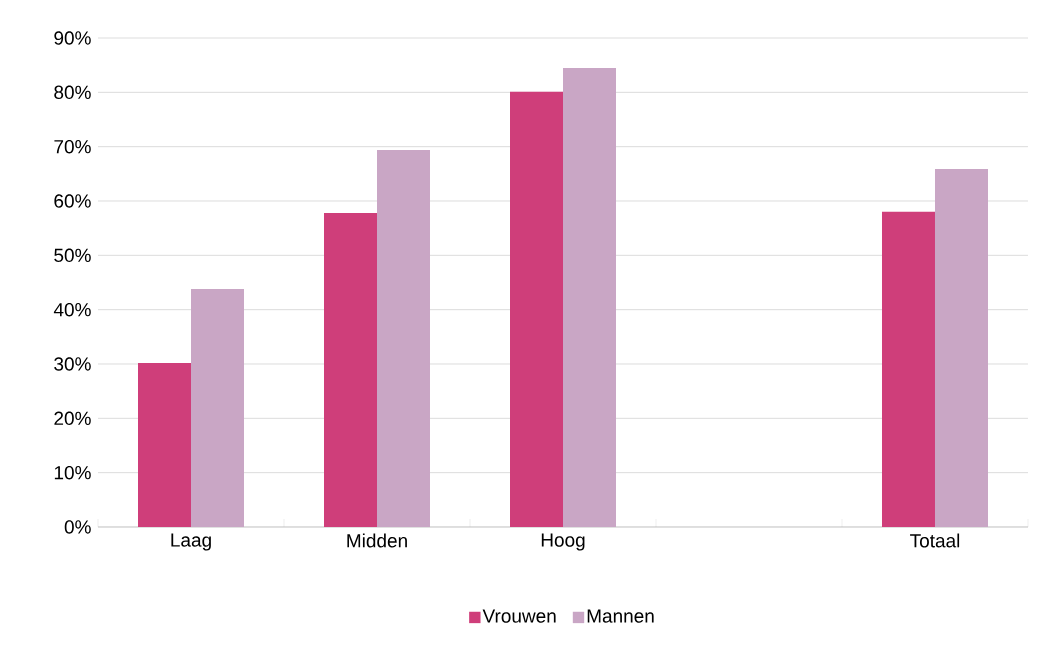 Image resolution: width=1045 pixels, height=655 pixels. Describe the element at coordinates (191, 542) in the screenshot. I see `x-tick-label: Laag` at that location.